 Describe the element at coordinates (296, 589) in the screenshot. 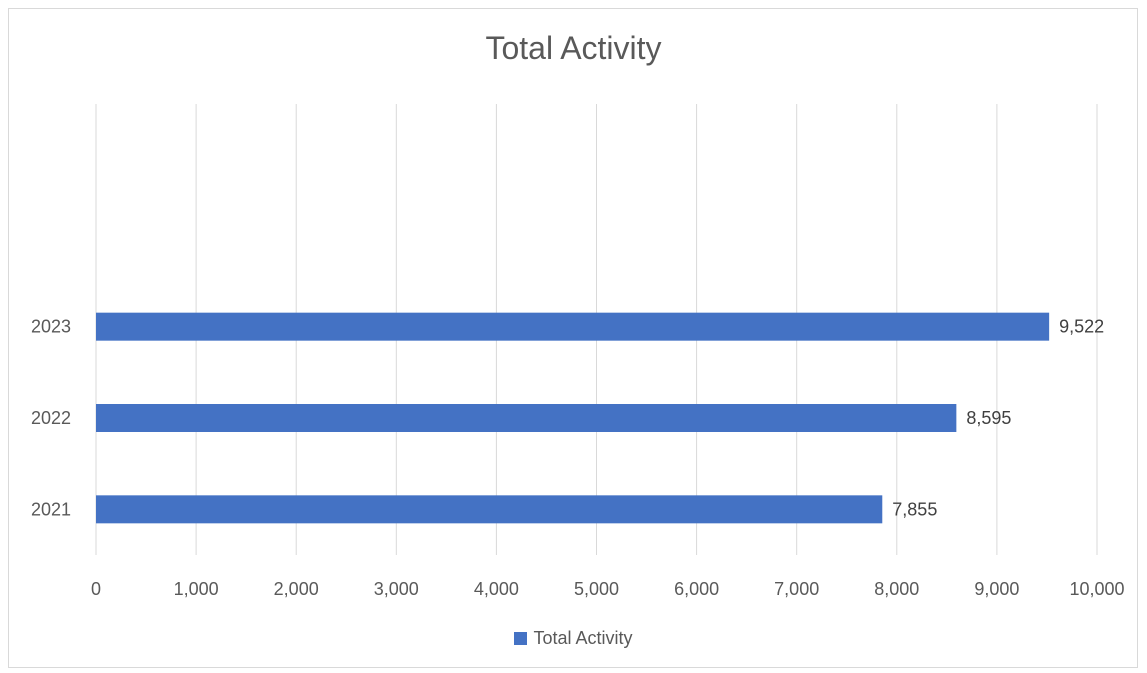

I see `x-tick-label: 2,000` at that location.